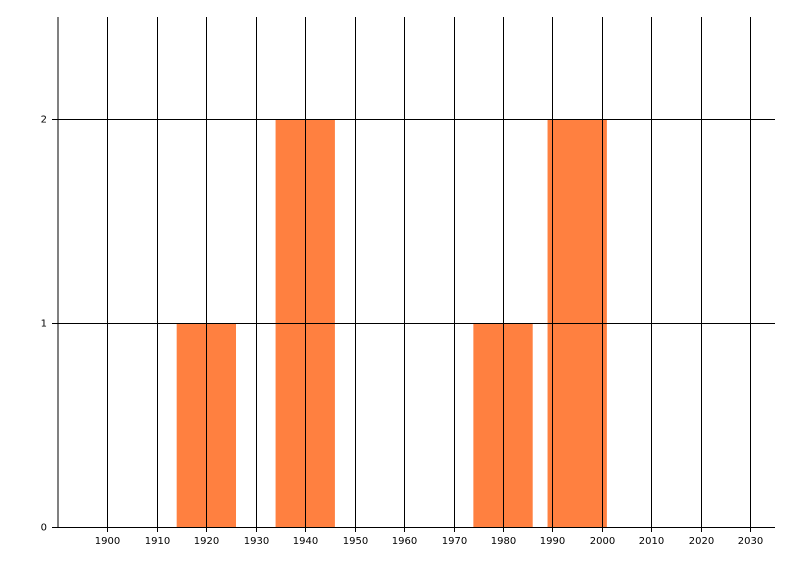 Image resolution: width=800 pixels, height=576 pixels. What do you see at coordinates (44, 324) in the screenshot?
I see `y-tick-label: 1` at bounding box center [44, 324].